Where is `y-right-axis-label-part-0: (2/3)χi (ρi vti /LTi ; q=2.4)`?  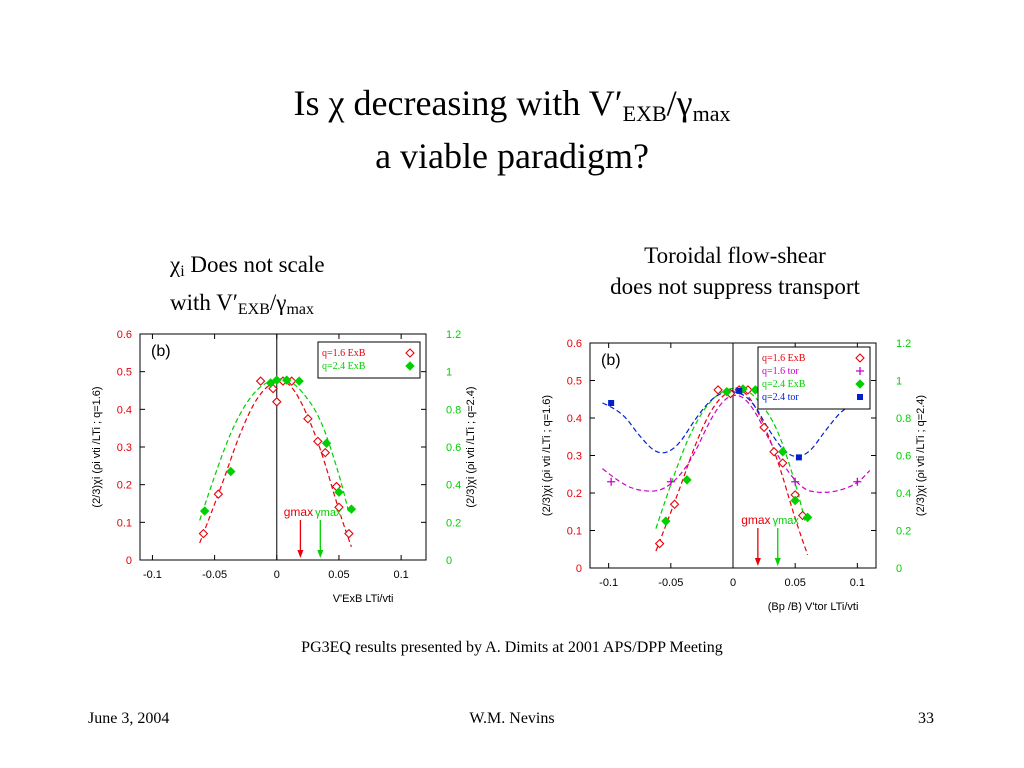
y-right-axis-label-part-0: (2/3)χi (ρi vti /LTi ; q=2.4) is located at coordinates (471, 446).